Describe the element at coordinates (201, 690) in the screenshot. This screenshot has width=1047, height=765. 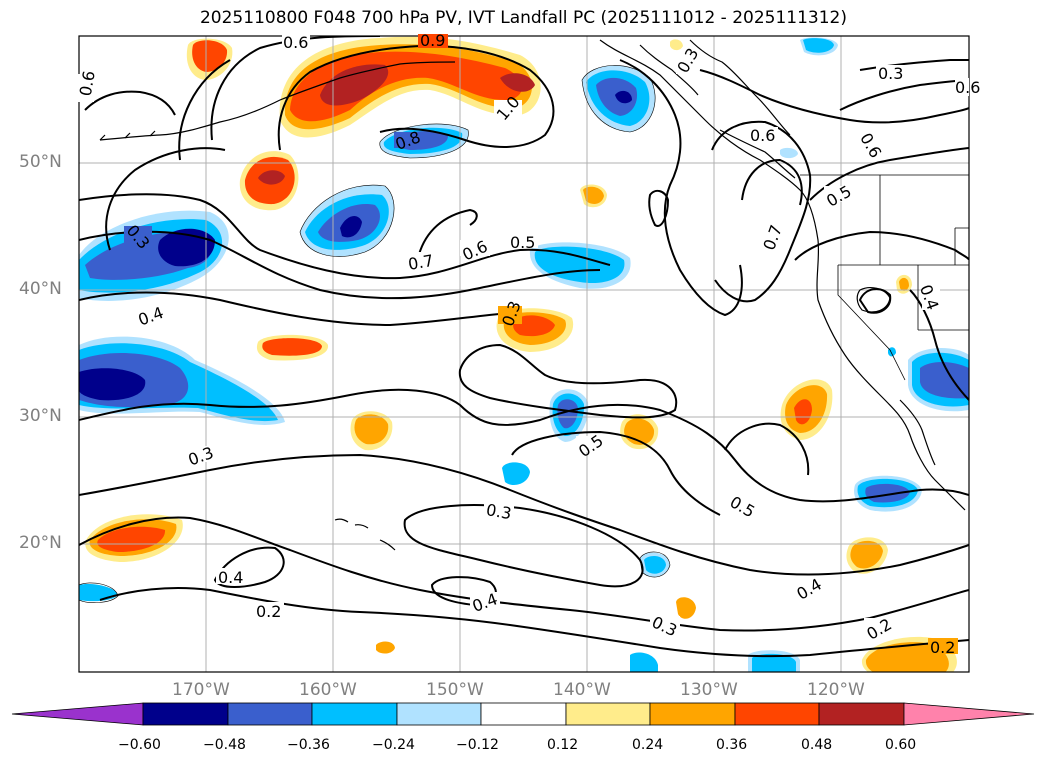
I see `lon-label: 170°W` at that location.